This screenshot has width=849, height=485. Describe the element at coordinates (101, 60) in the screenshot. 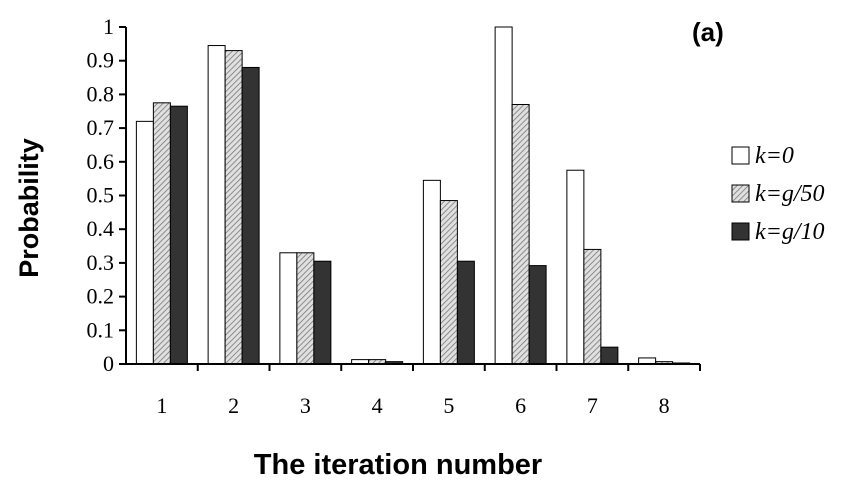

I see `y-tick-label: 0.9` at that location.